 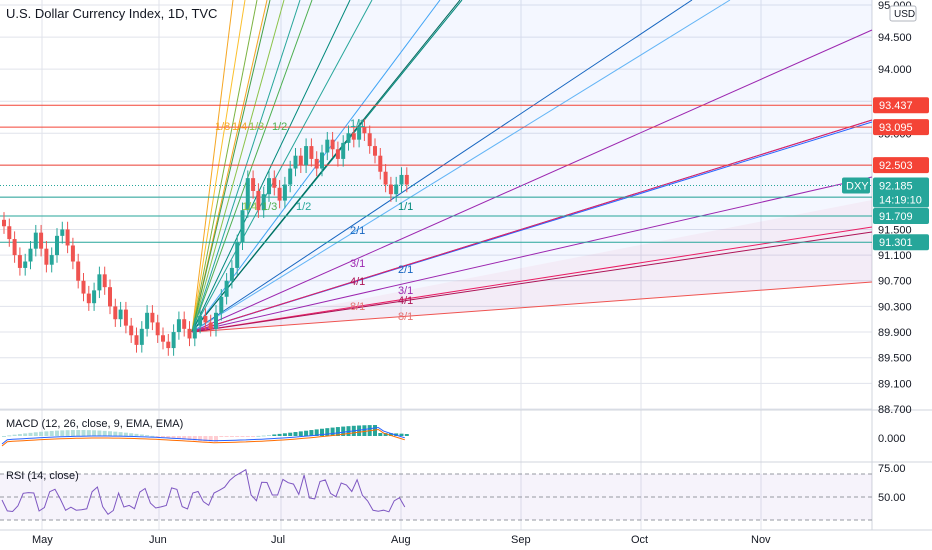 I want to click on macd-label: MACD (12, 26, close, 9, EMA, EMA), so click(x=95, y=424).